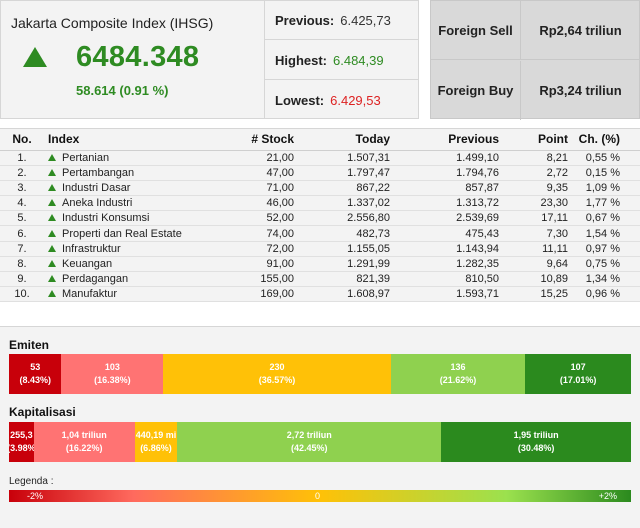  I want to click on row-point: 11,11, so click(555, 248).